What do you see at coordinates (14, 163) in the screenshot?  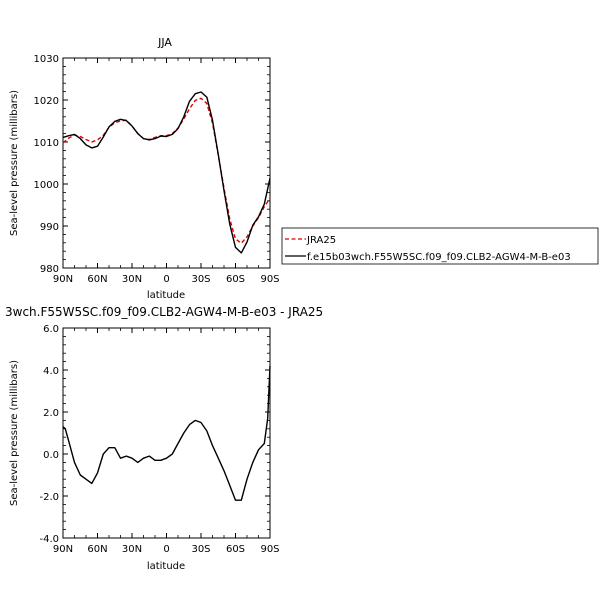 I see `top-y-axis-label: Sea-level pressure (millibars)` at bounding box center [14, 163].